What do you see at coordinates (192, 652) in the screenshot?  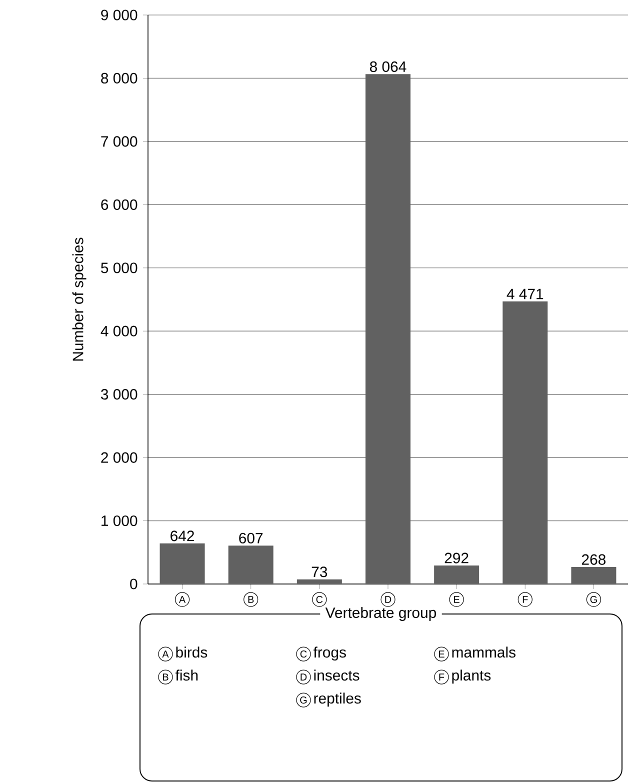 I see `text: birds` at bounding box center [192, 652].